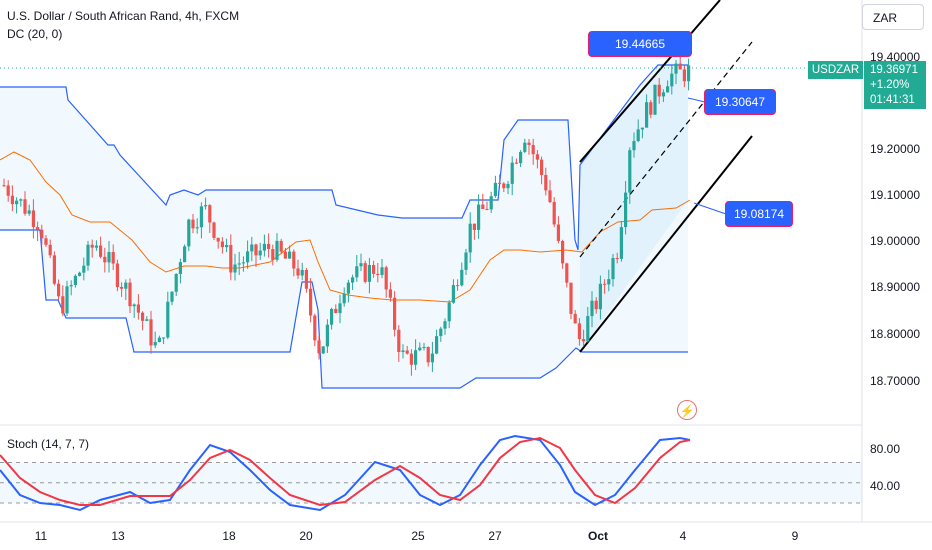 Image resolution: width=932 pixels, height=550 pixels. I want to click on x-tick-label: 20, so click(306, 536).